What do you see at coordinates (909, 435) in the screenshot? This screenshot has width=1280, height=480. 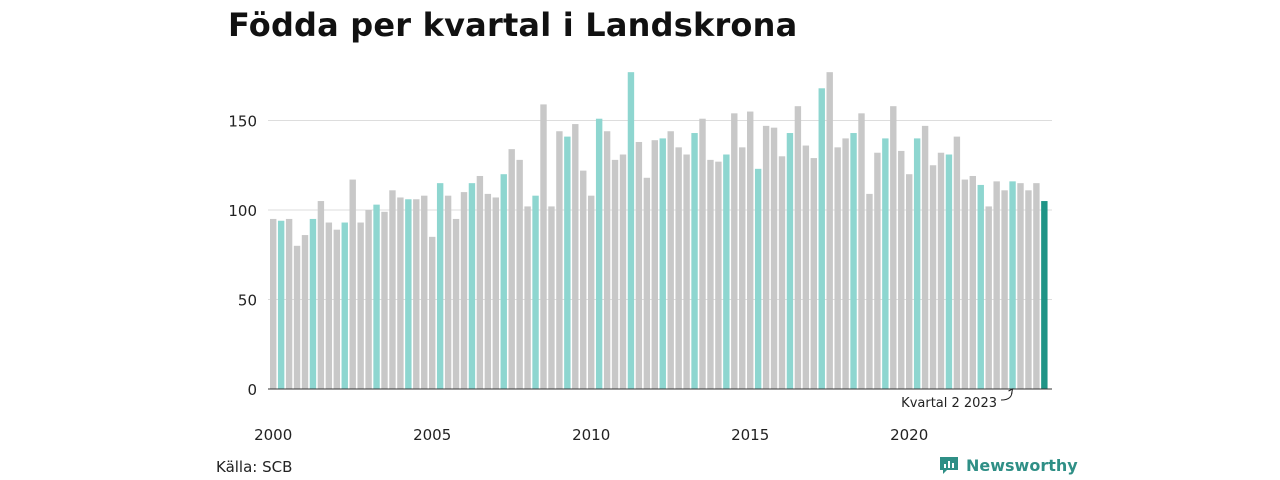 I see `x-tick-label: 2020` at bounding box center [909, 435].